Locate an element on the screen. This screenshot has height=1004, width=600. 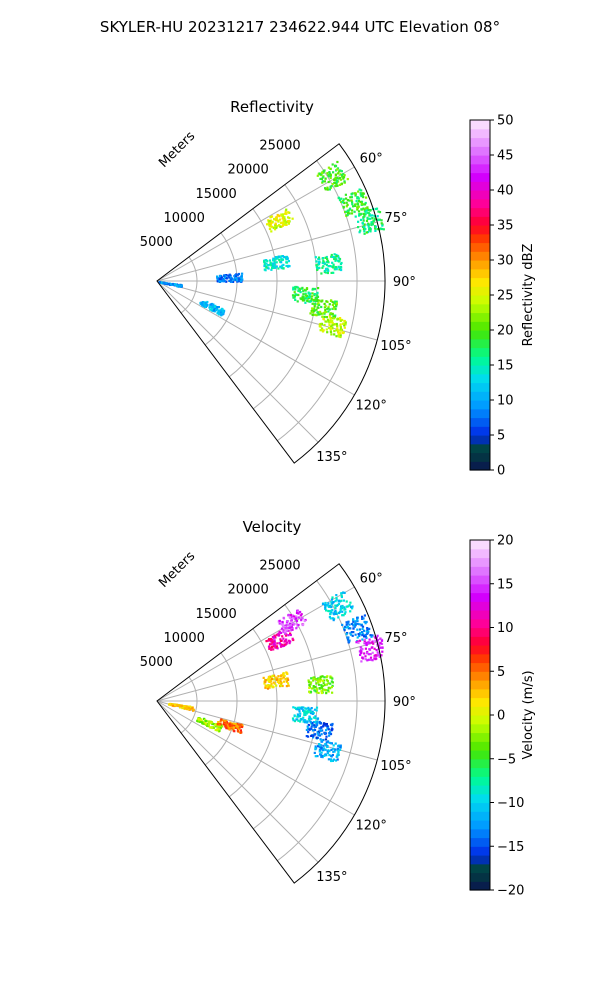
range-tick-label: 20000 is located at coordinates (247, 590).